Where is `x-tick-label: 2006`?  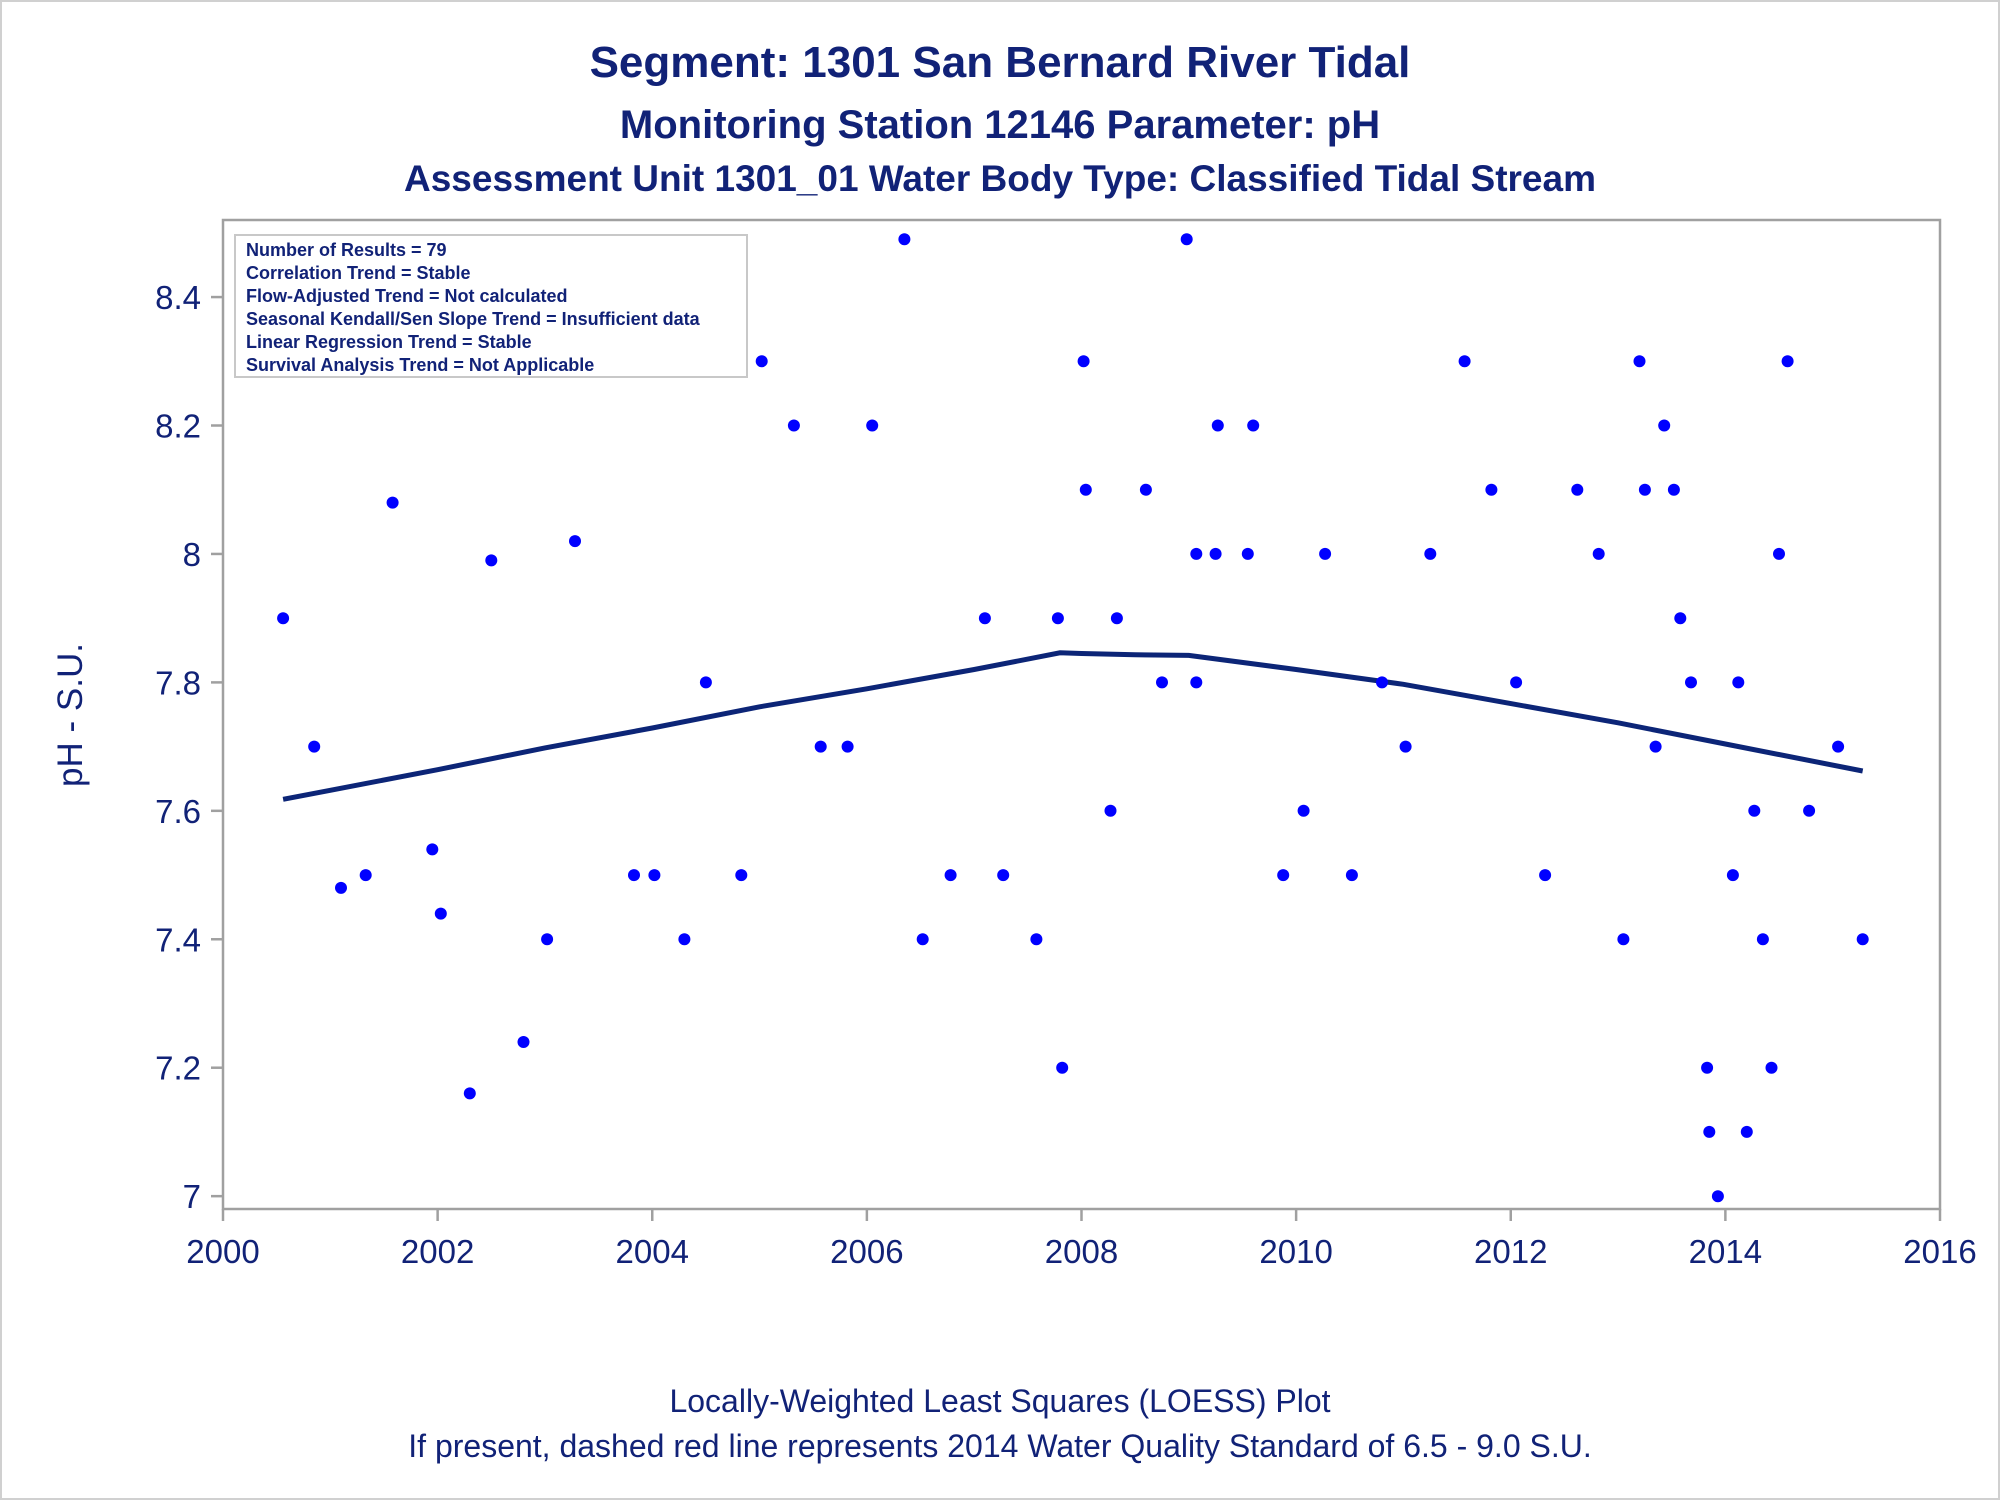
x-tick-label: 2006 is located at coordinates (866, 1251).